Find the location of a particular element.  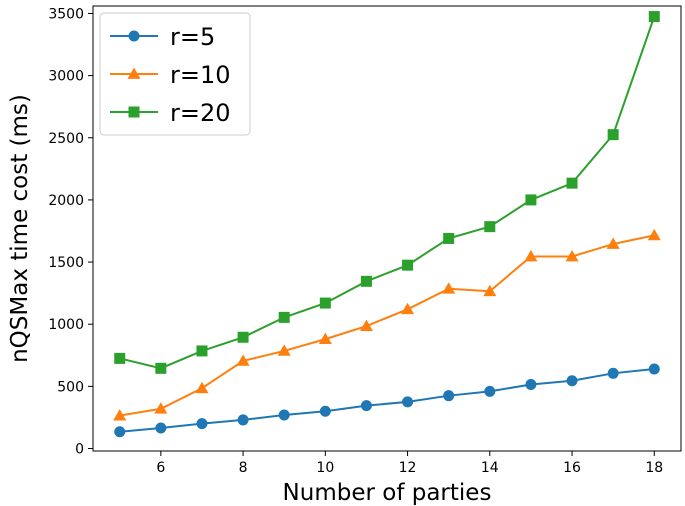

y-tick-label: 2500 is located at coordinates (66, 139).